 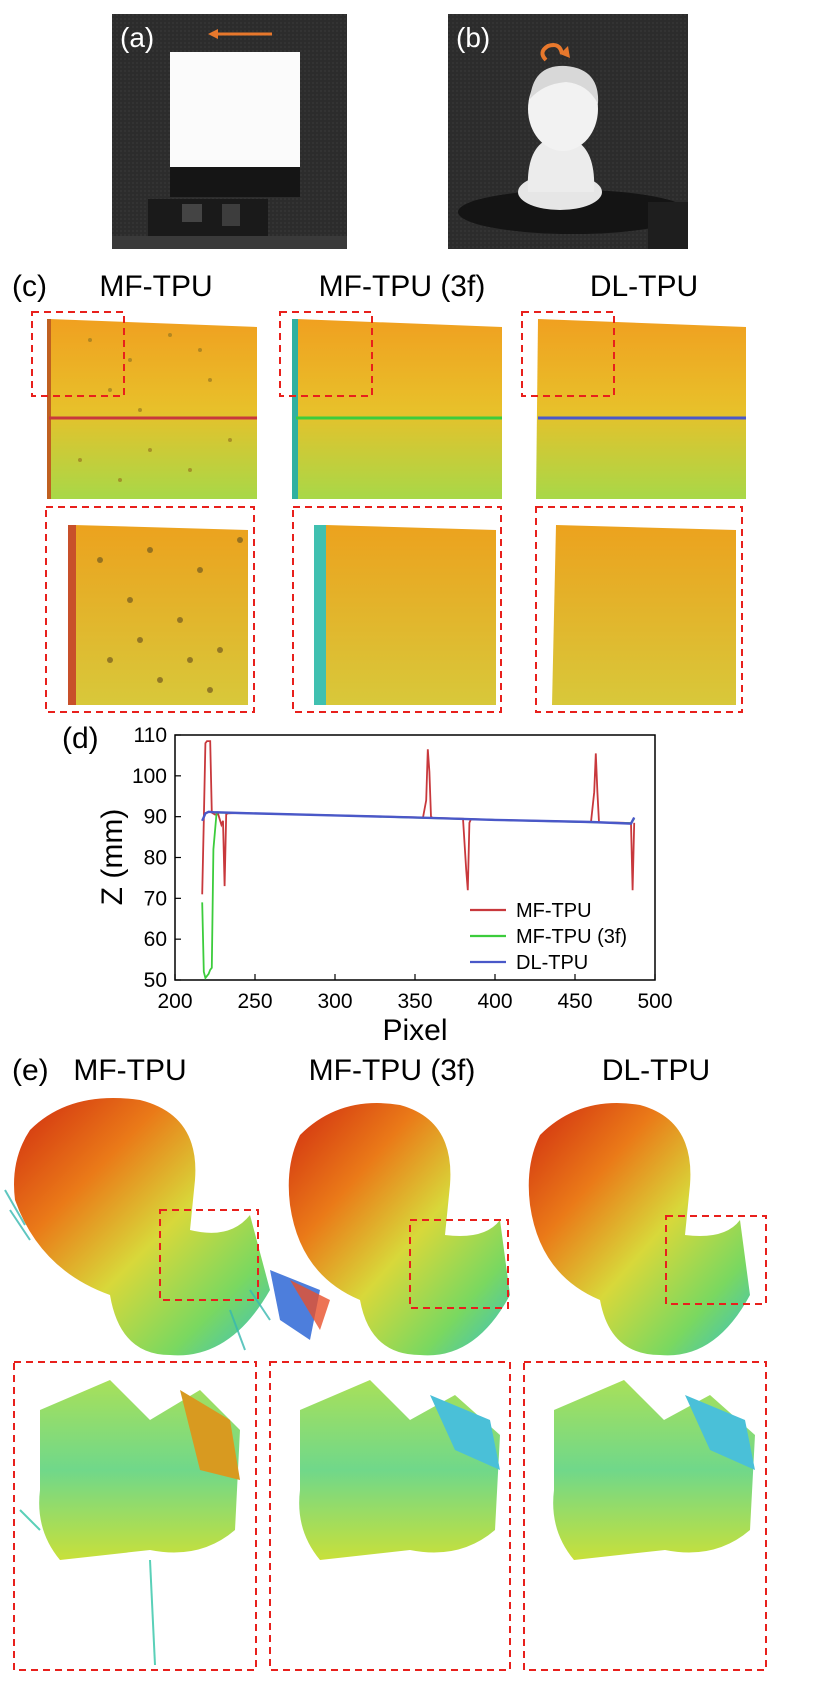 What do you see at coordinates (254, 1001) in the screenshot?
I see `x-tick-label: 250` at bounding box center [254, 1001].